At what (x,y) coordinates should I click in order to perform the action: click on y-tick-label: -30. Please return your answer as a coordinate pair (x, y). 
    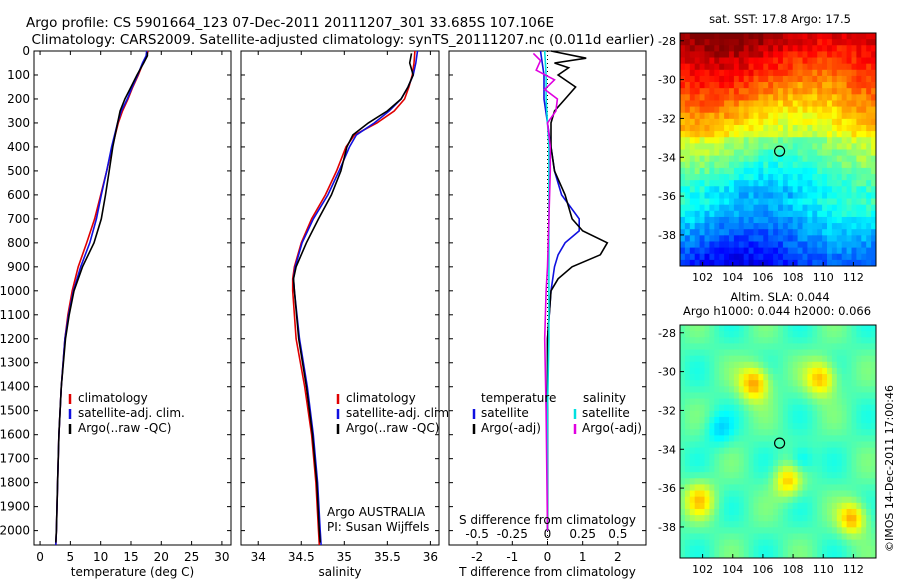
    Looking at the image, I should click on (667, 80).